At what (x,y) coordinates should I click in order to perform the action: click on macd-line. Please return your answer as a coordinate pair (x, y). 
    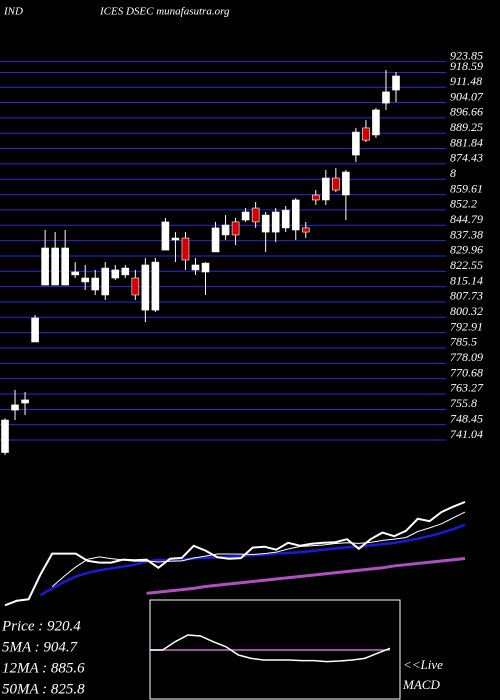
    Looking at the image, I should click on (270, 648).